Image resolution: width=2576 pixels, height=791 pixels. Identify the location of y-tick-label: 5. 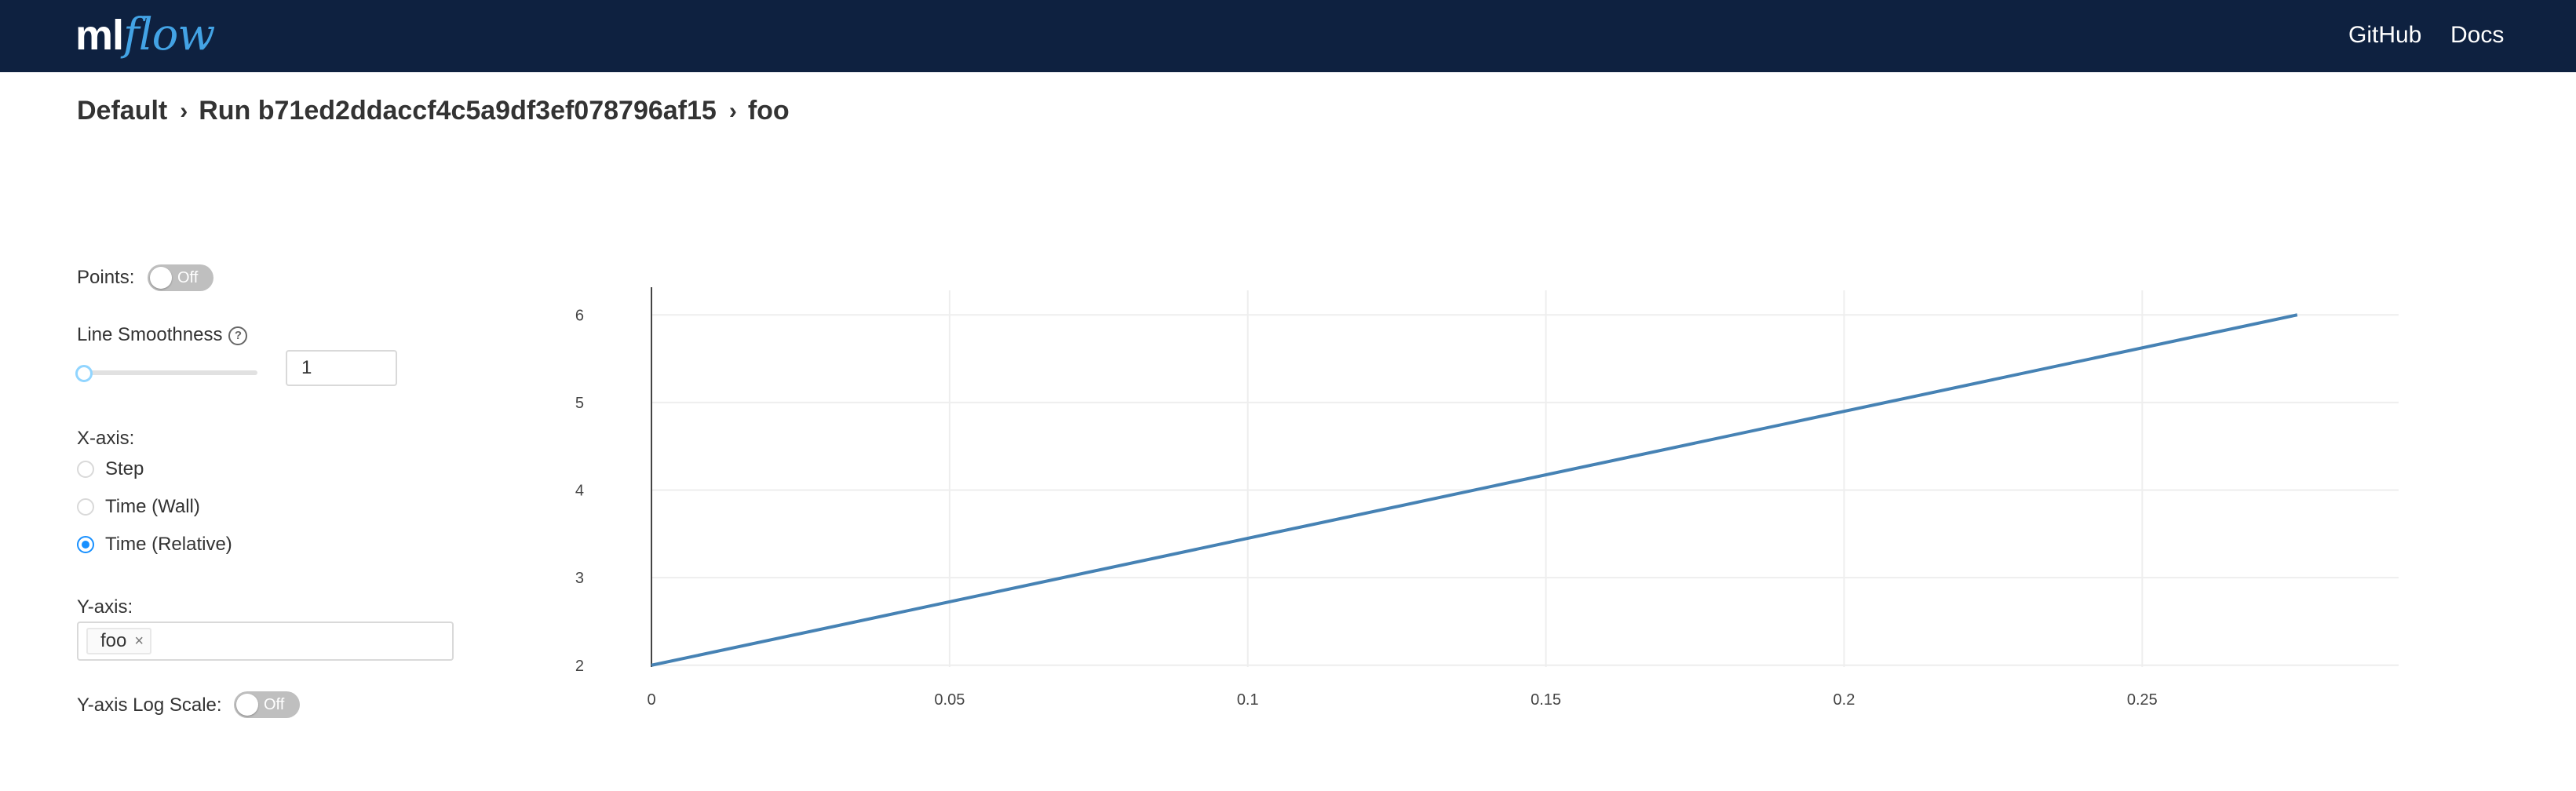
(579, 403).